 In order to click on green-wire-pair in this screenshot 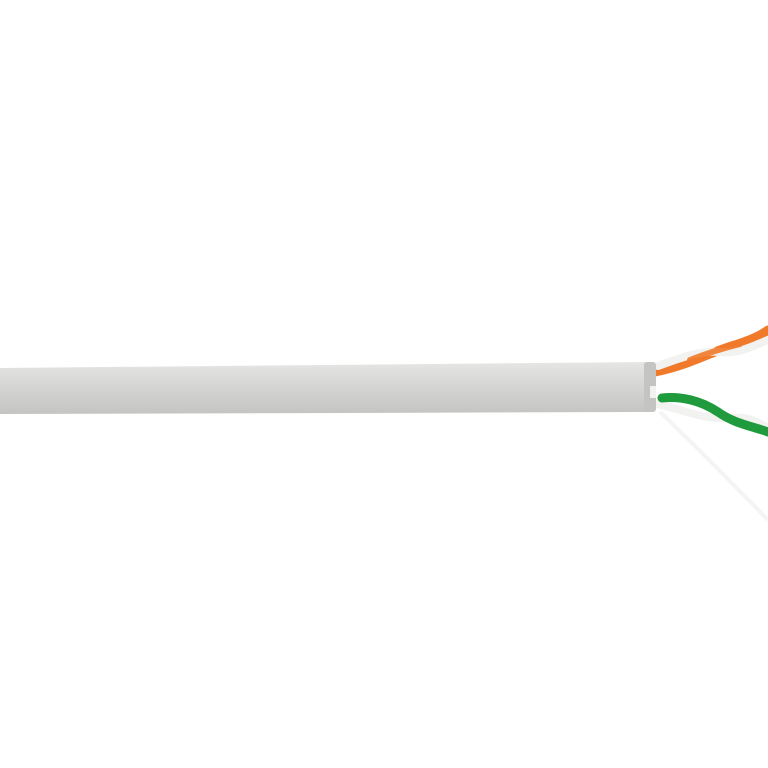, I will do `click(711, 415)`.